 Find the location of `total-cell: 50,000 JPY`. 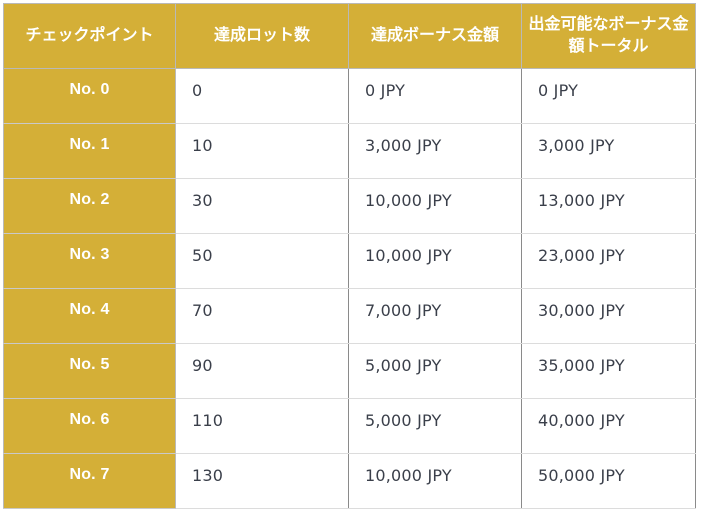

total-cell: 50,000 JPY is located at coordinates (608, 481).